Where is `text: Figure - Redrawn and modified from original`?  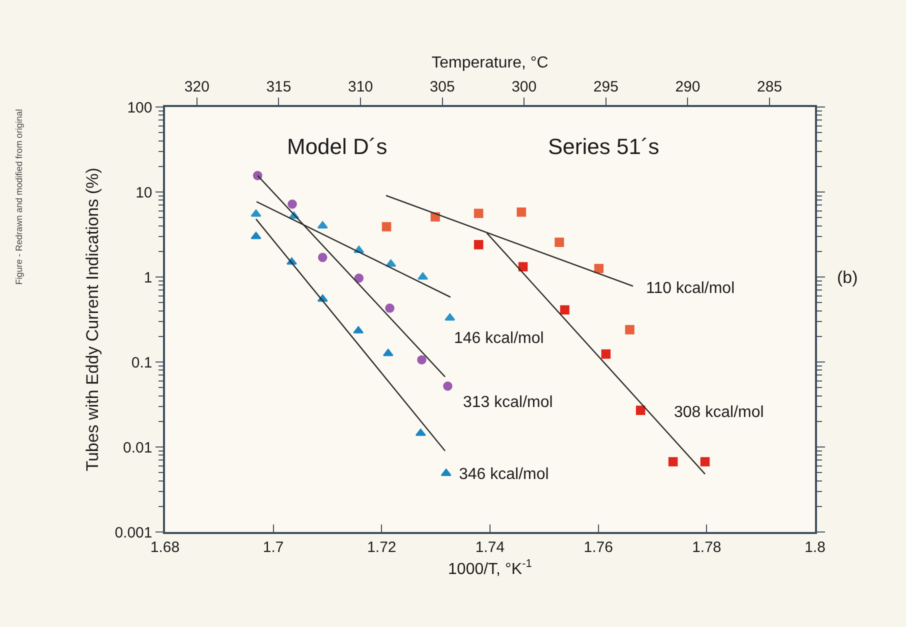 text: Figure - Redrawn and modified from original is located at coordinates (19, 197).